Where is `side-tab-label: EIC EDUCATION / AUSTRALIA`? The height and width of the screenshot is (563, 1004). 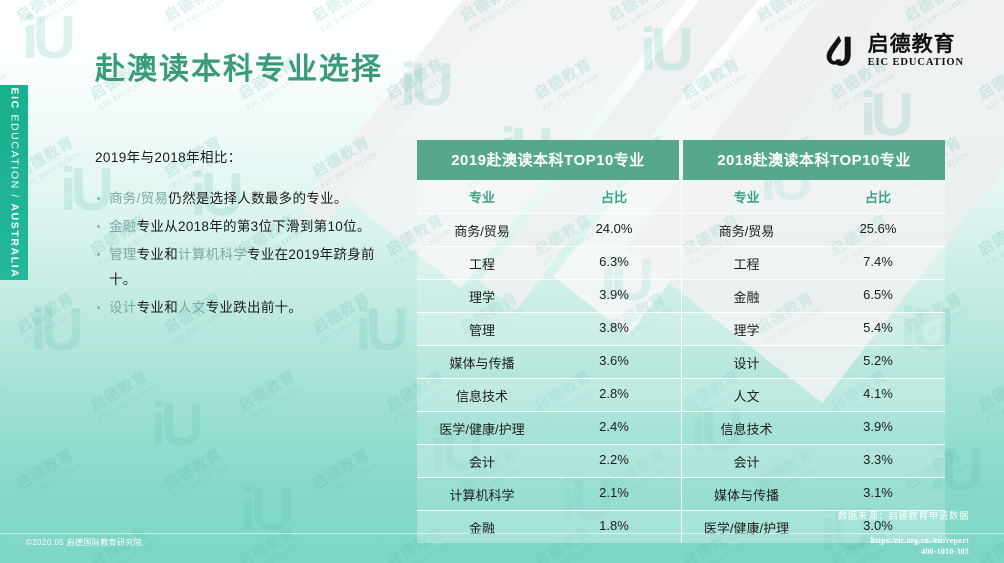
side-tab-label: EIC EDUCATION / AUSTRALIA is located at coordinates (14, 182).